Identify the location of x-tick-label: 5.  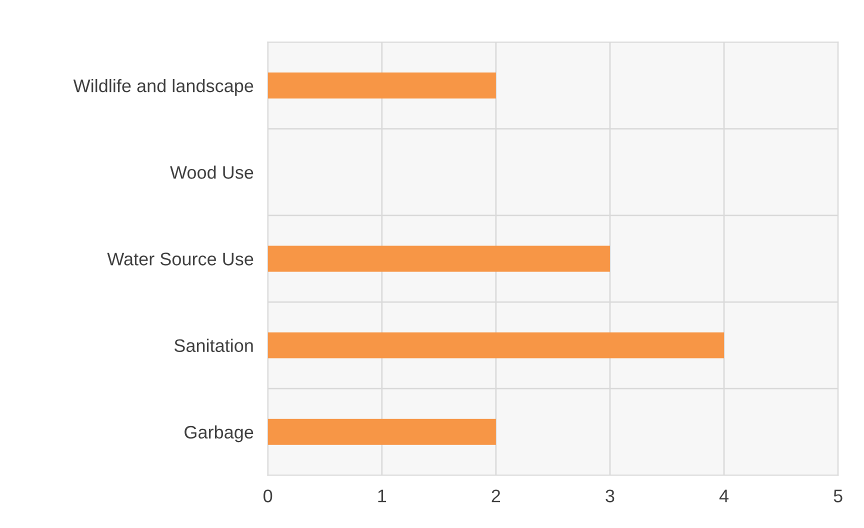
(838, 496).